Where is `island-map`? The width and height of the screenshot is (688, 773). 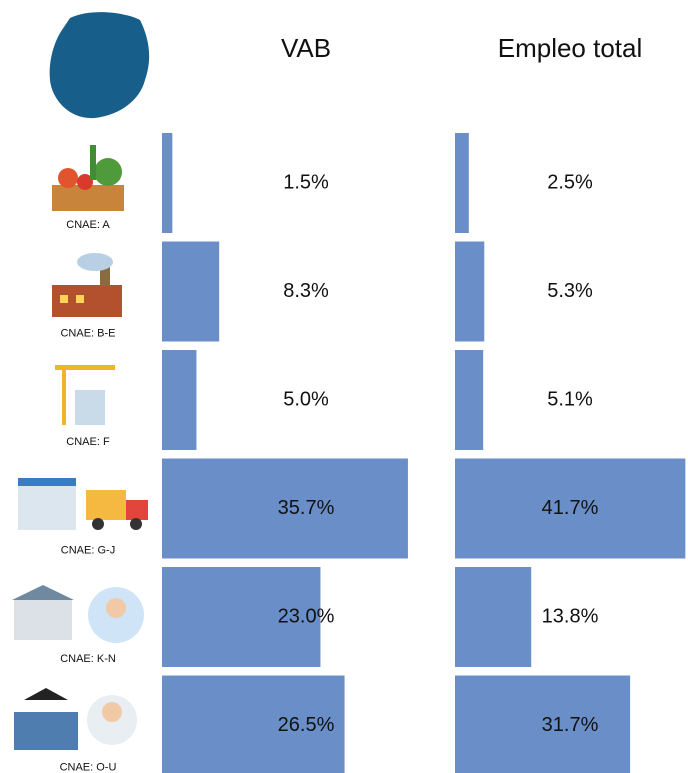 island-map is located at coordinates (99, 65).